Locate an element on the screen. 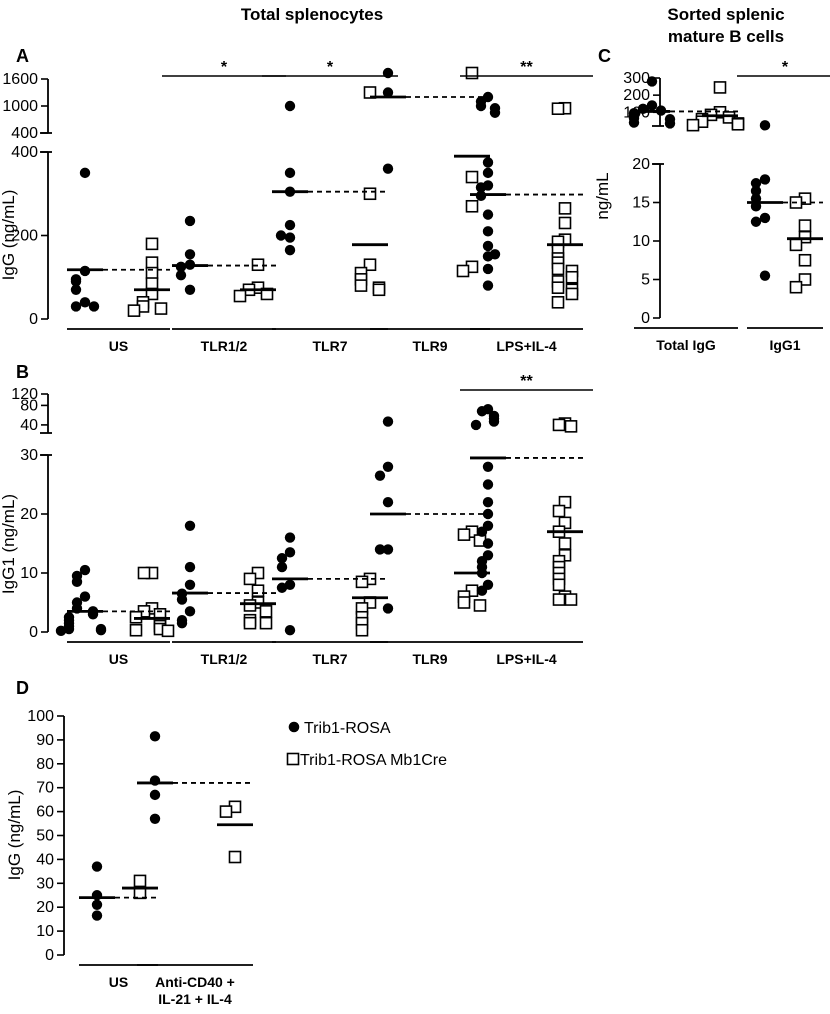  y-tick-label: 80 is located at coordinates (29, 405).